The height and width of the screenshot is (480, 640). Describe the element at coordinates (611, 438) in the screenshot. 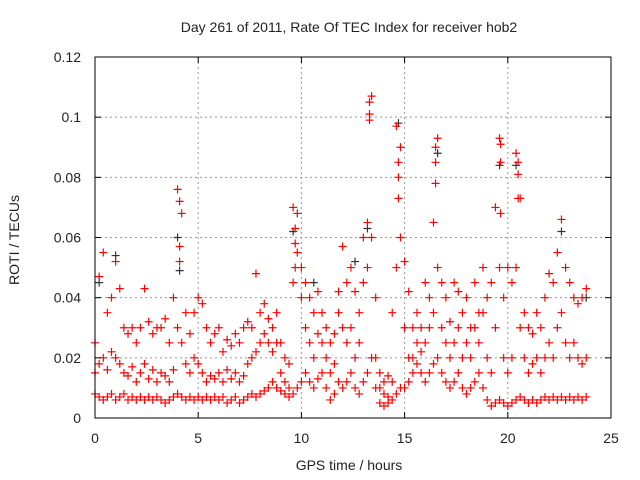

I see `x-tick-label: 25` at that location.